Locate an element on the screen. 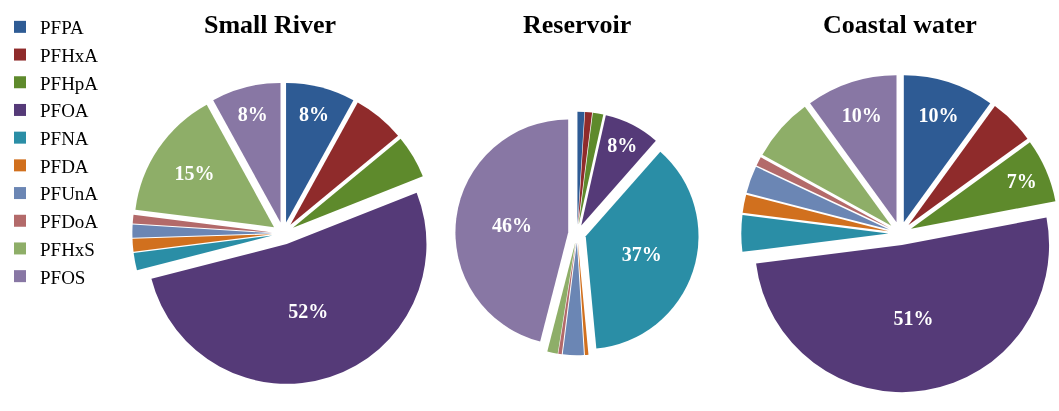 The width and height of the screenshot is (1059, 411). legend-label: PFHxS is located at coordinates (67, 249).